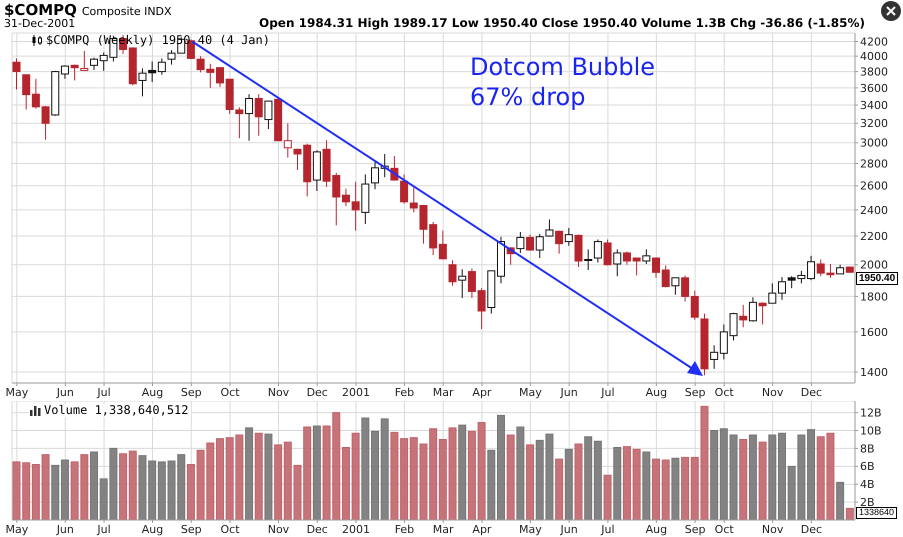  Describe the element at coordinates (356, 529) in the screenshot. I see `x-tick-label: 2001` at that location.